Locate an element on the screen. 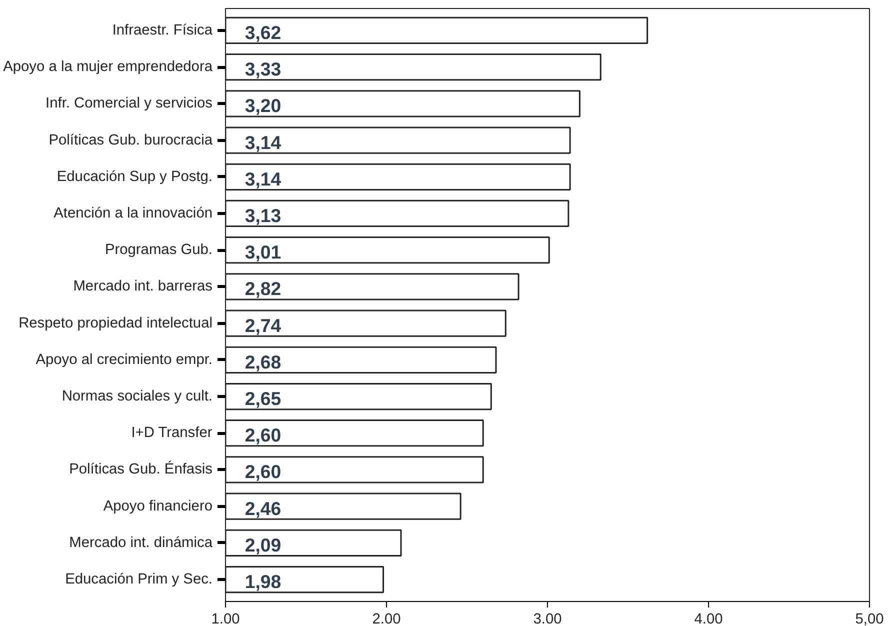 This screenshot has height=626, width=891. y-tick-label: Educación Prim y Sec. is located at coordinates (138, 580).